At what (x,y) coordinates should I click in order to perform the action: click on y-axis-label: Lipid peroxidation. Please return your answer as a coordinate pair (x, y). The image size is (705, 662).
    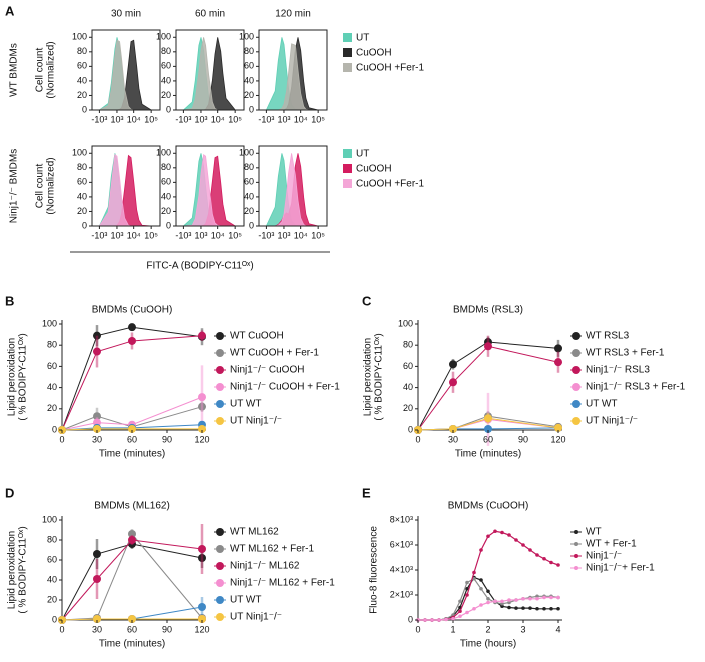
    Looking at the image, I should click on (12, 377).